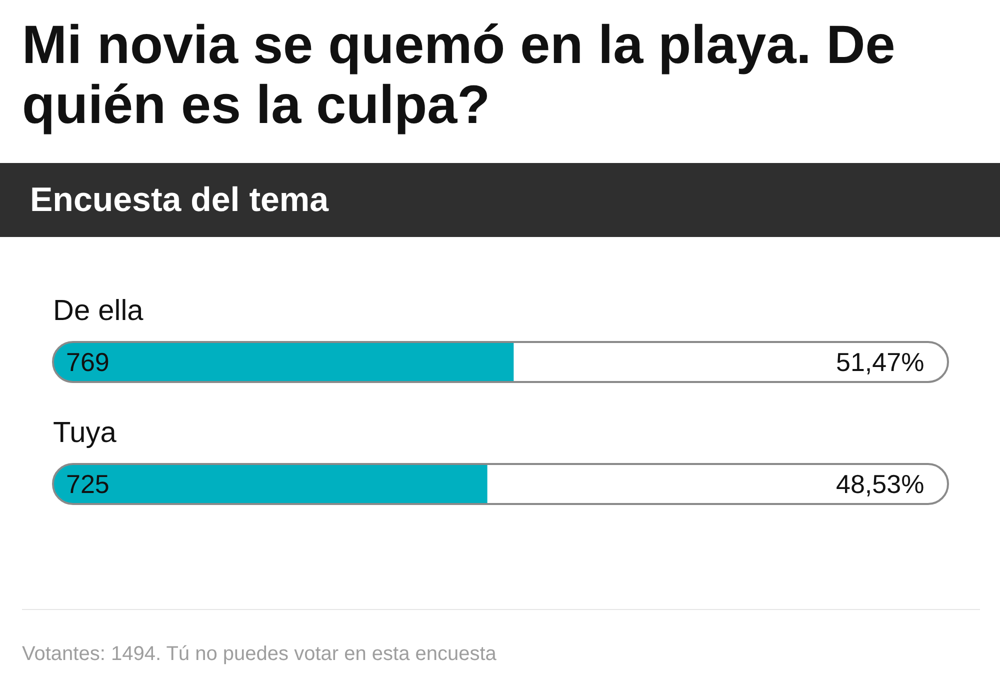  Describe the element at coordinates (179, 200) in the screenshot. I see `chart-subtitle: Encuesta del tema` at that location.